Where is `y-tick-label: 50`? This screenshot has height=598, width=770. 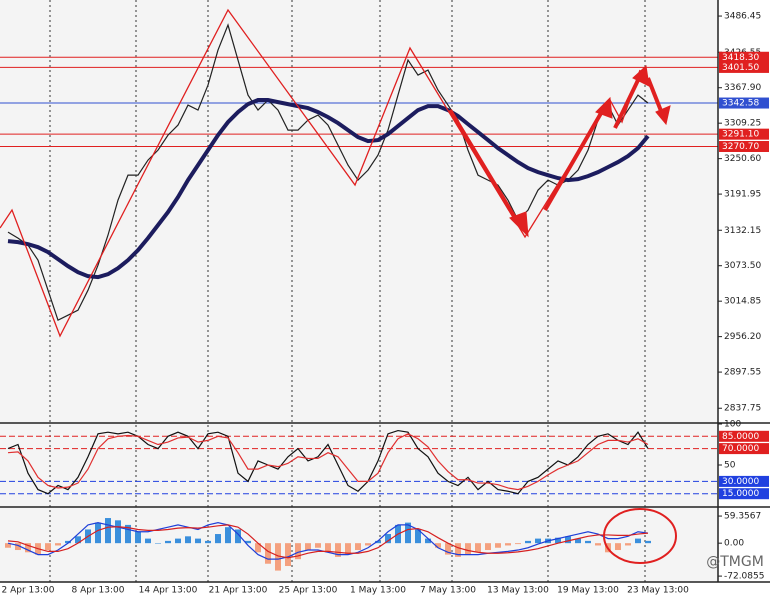 y-tick-label: 50 is located at coordinates (730, 466).